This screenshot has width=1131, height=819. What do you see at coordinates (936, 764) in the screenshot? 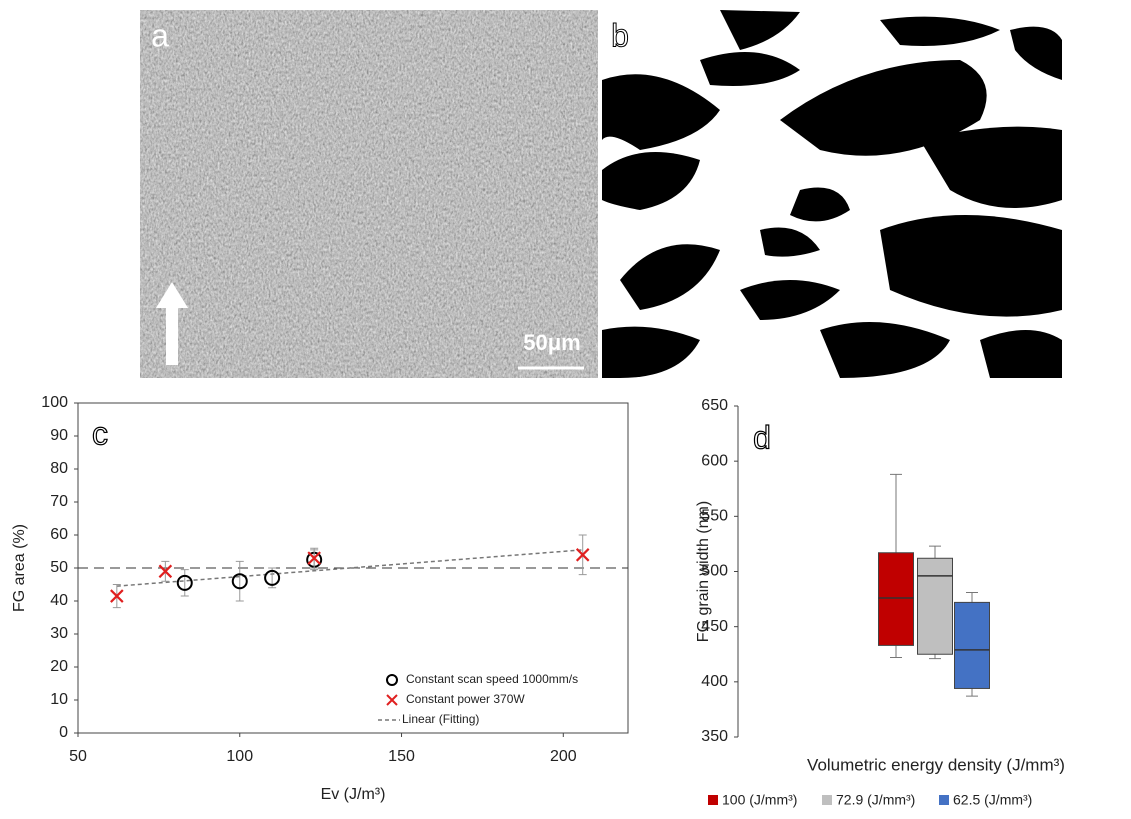
I see `x-axis-label: Volumetric energy density (J/mm³)` at bounding box center [936, 764].